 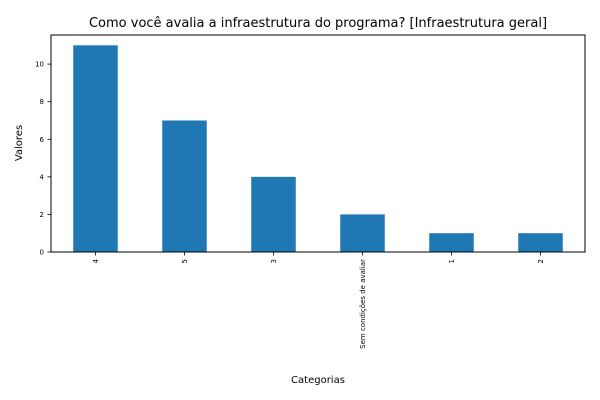 What do you see at coordinates (96, 260) in the screenshot?
I see `x-tick-label-0: 4` at bounding box center [96, 260].